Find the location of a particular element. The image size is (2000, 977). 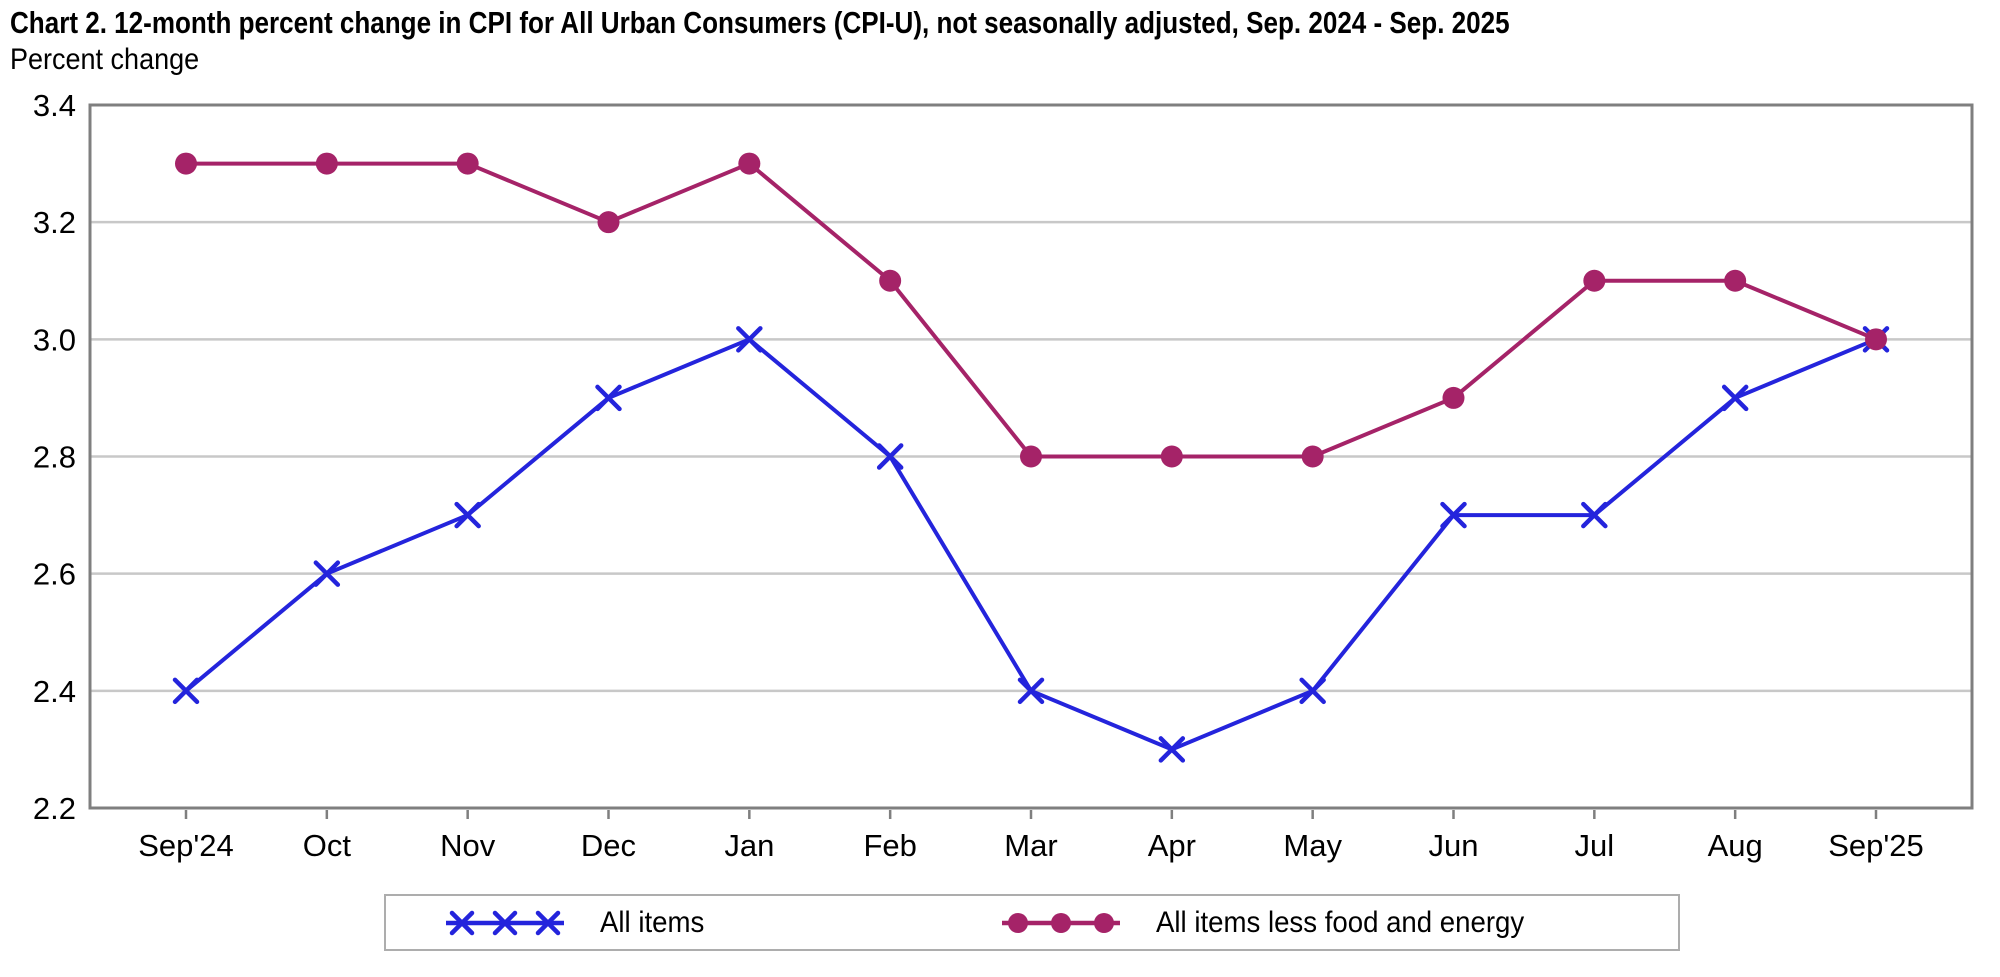

legend-label-core: All items less food and energy is located at coordinates (1340, 922).